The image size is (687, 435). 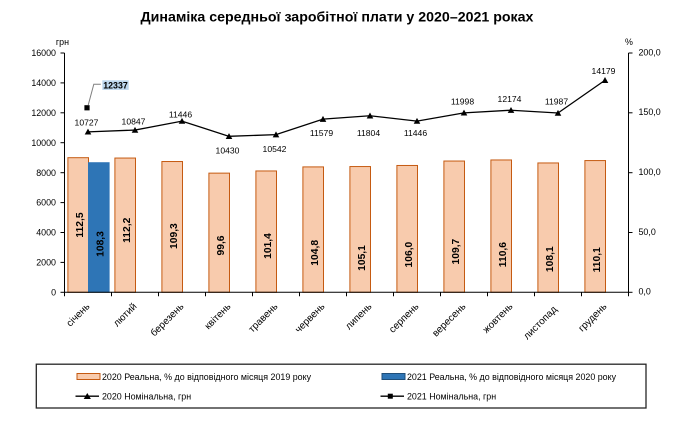 What do you see at coordinates (368, 133) in the screenshot?
I see `svg-text: 11804` at bounding box center [368, 133].